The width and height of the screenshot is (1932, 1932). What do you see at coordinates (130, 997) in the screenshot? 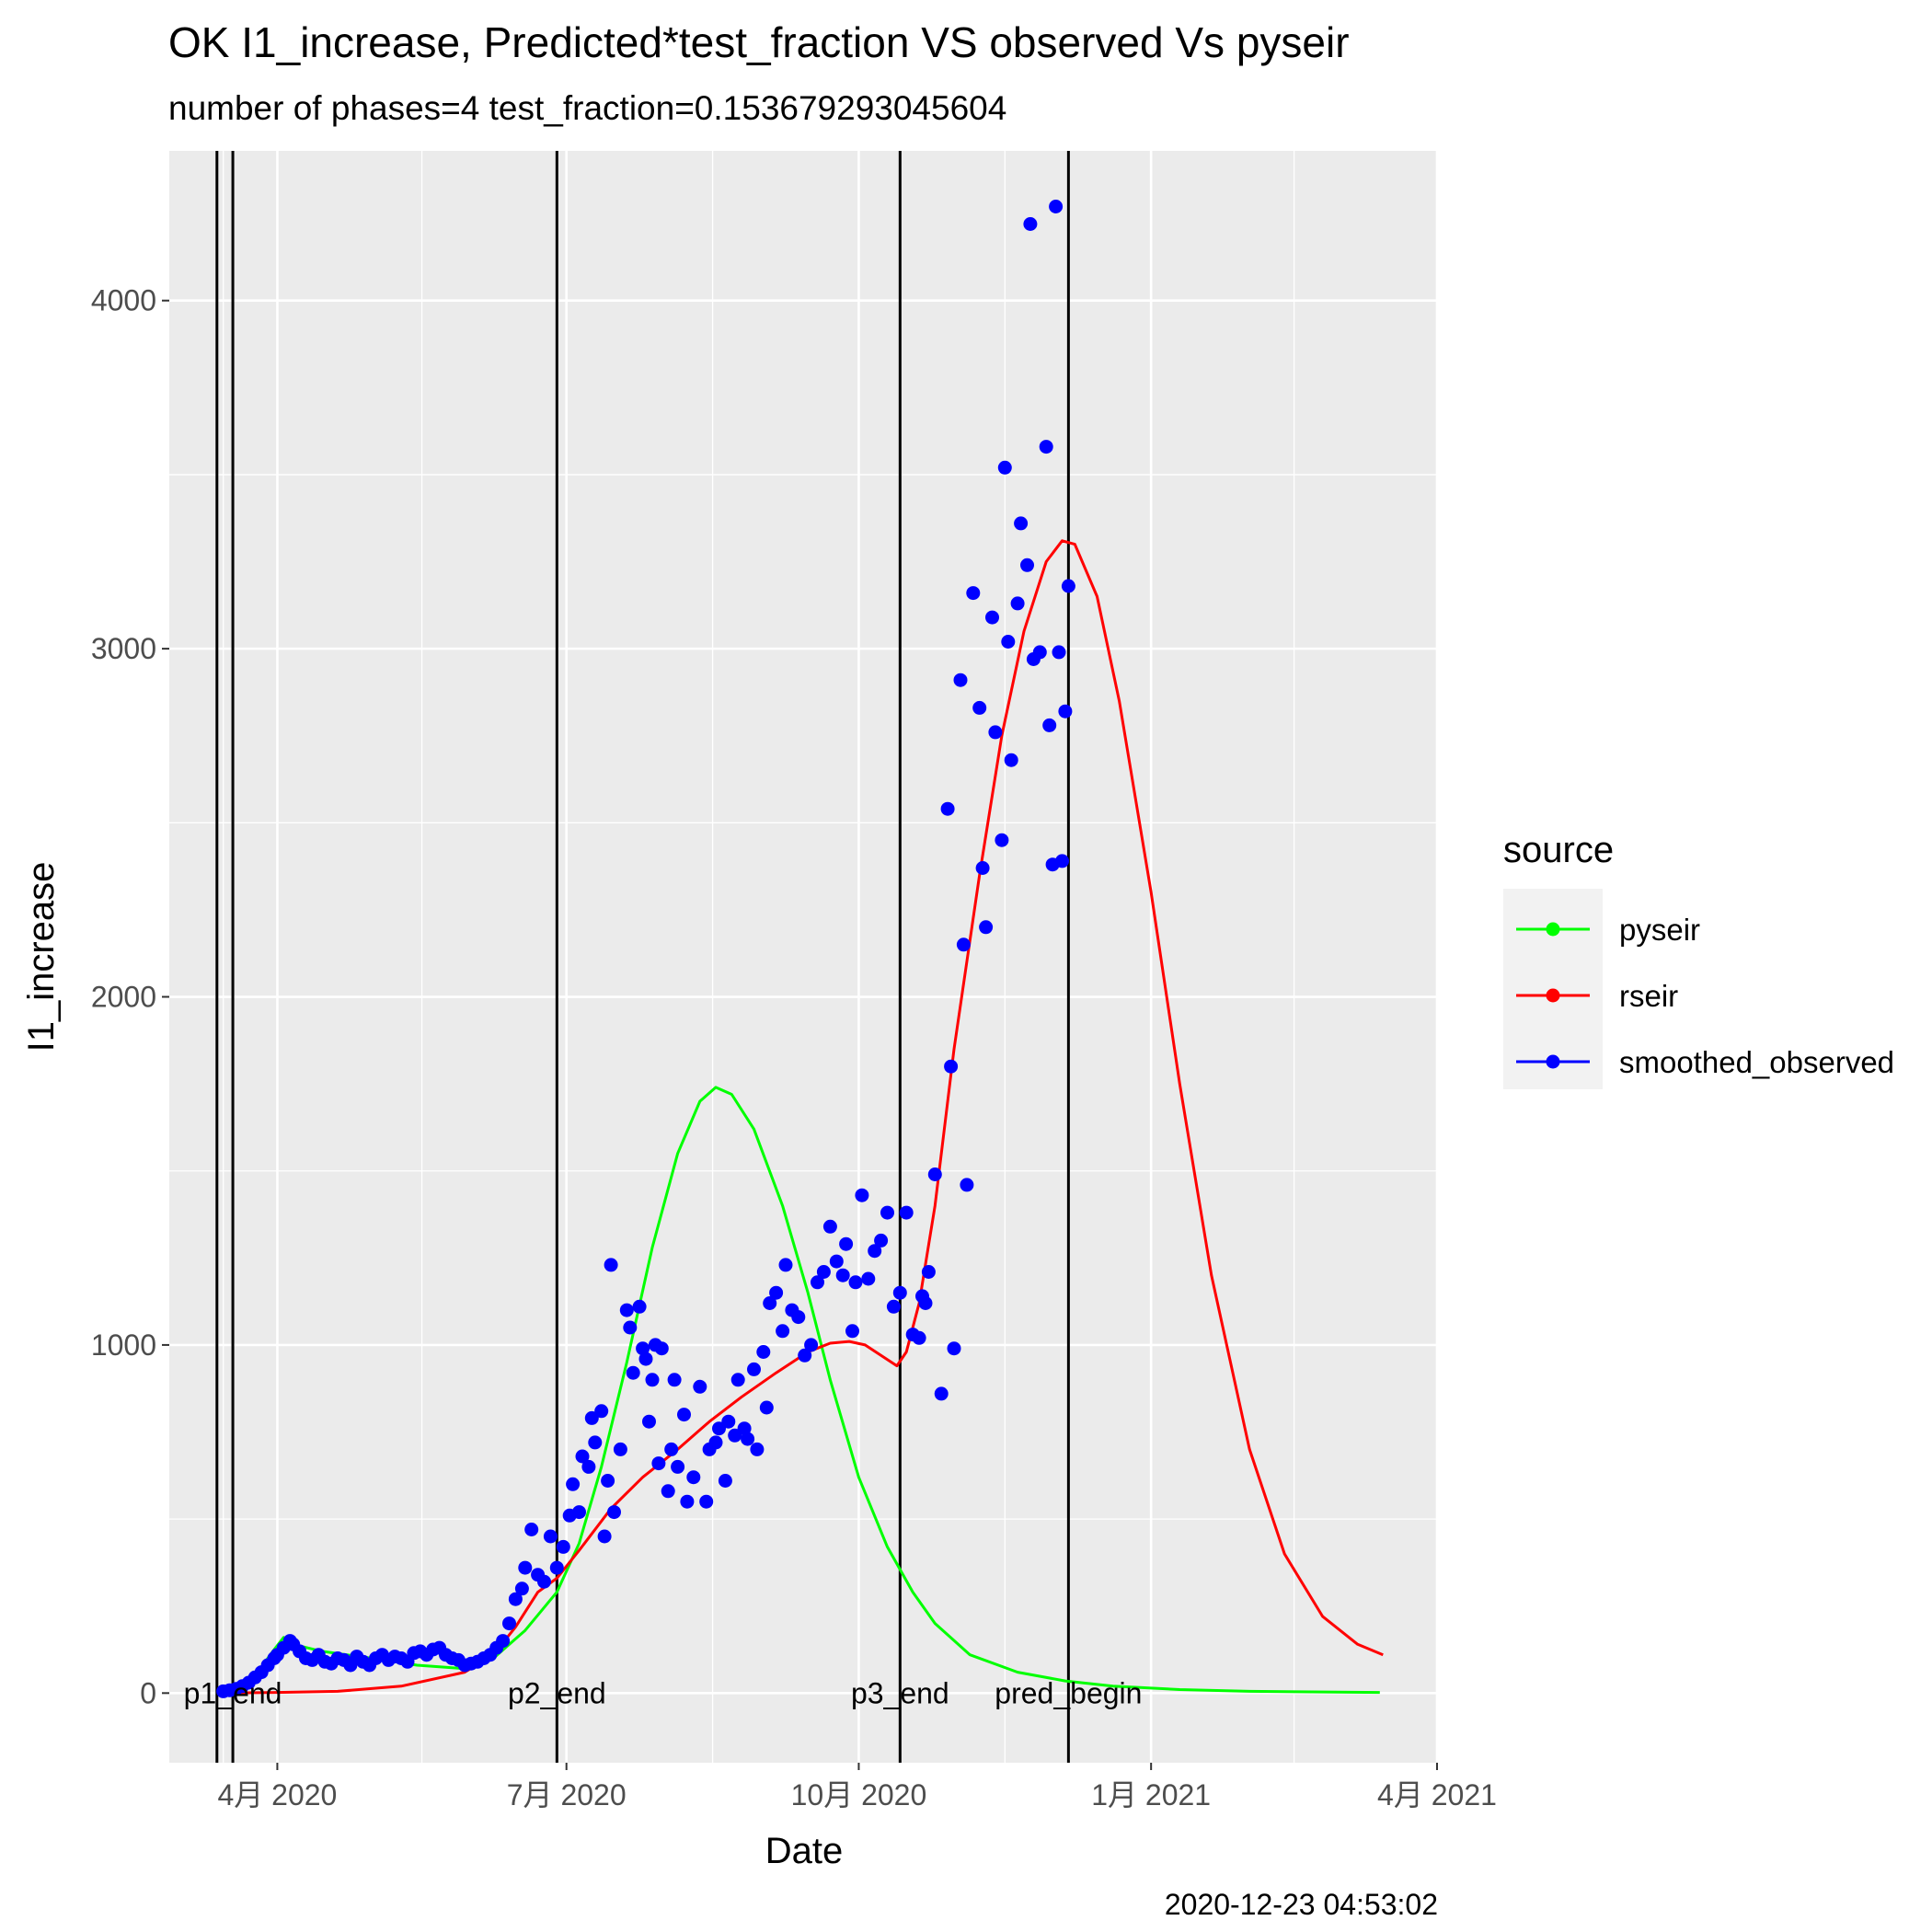
I see `y-axis: 0 1000 2000 3000 4000` at bounding box center [130, 997].